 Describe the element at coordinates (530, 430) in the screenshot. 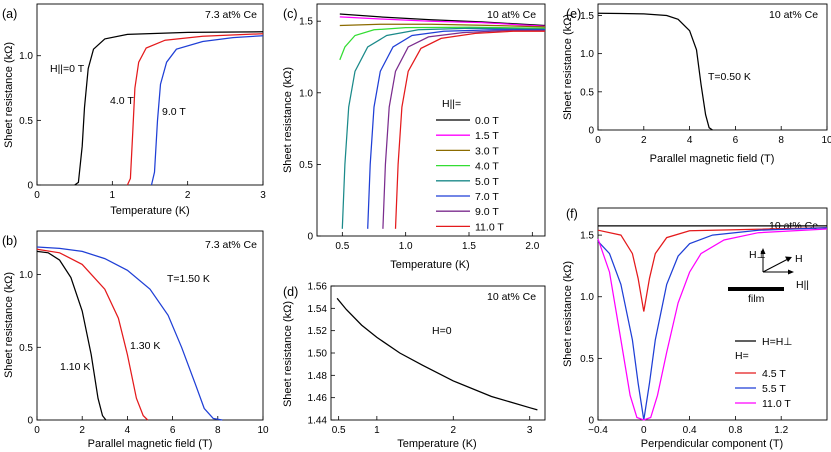

I see `x-tick-label: 3` at that location.